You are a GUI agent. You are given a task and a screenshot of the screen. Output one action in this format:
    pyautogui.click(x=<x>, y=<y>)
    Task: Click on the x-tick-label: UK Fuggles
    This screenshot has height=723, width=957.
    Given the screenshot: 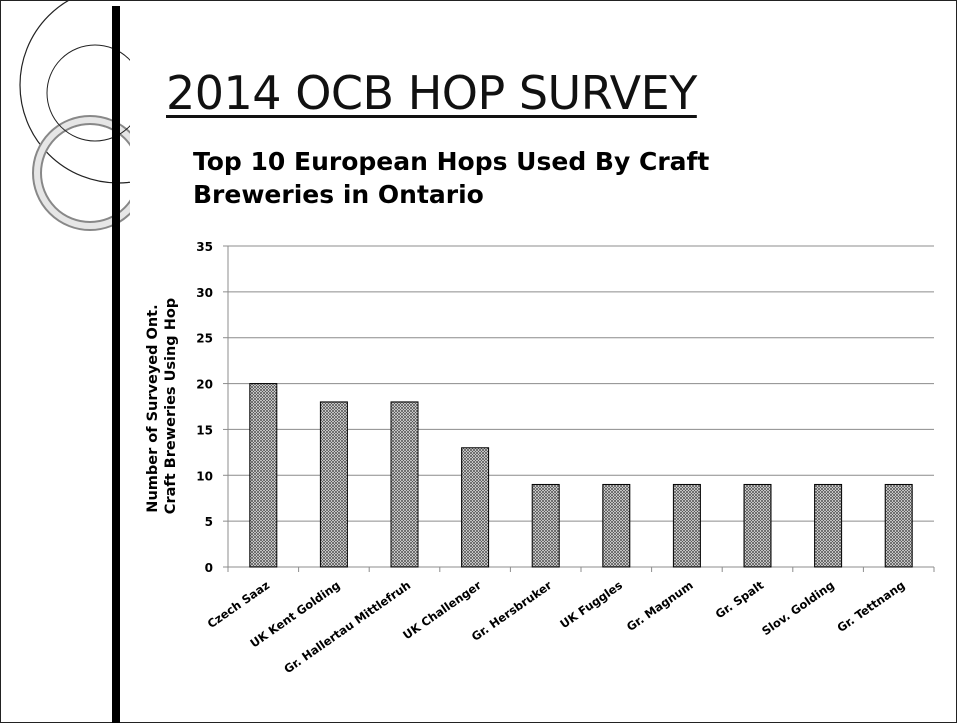 What is the action you would take?
    pyautogui.click(x=591, y=604)
    